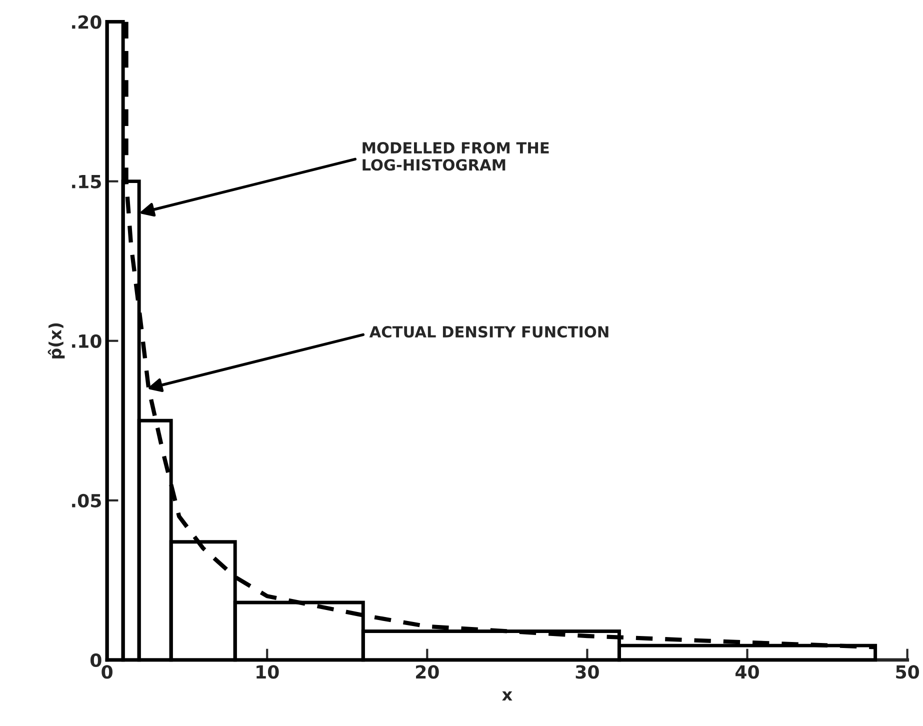 The width and height of the screenshot is (923, 726). Describe the element at coordinates (86, 181) in the screenshot. I see `y-tick-label: .15` at that location.